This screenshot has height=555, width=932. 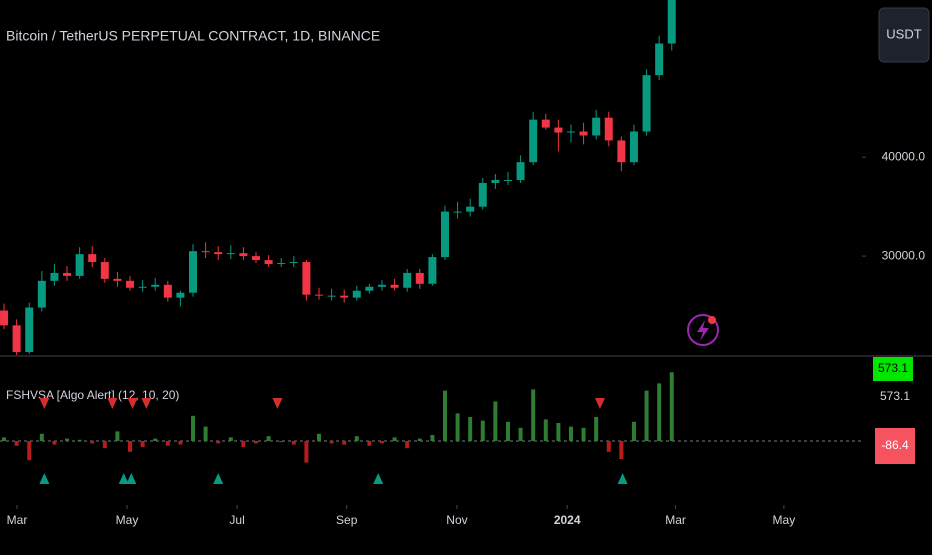 What do you see at coordinates (347, 520) in the screenshot?
I see `x-tick-label: Sep` at bounding box center [347, 520].